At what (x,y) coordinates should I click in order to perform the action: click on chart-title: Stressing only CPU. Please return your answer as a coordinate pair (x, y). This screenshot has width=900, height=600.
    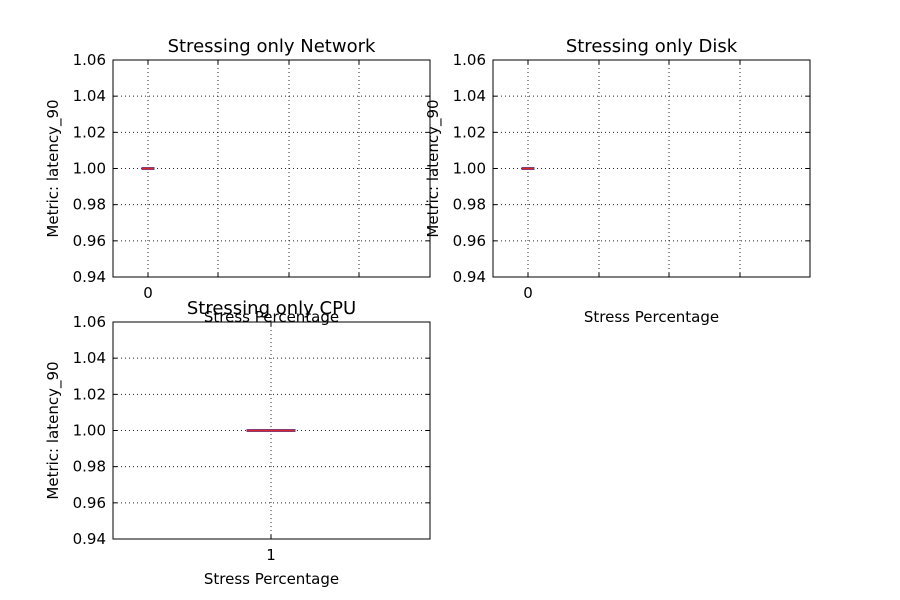
    Looking at the image, I should click on (271, 308).